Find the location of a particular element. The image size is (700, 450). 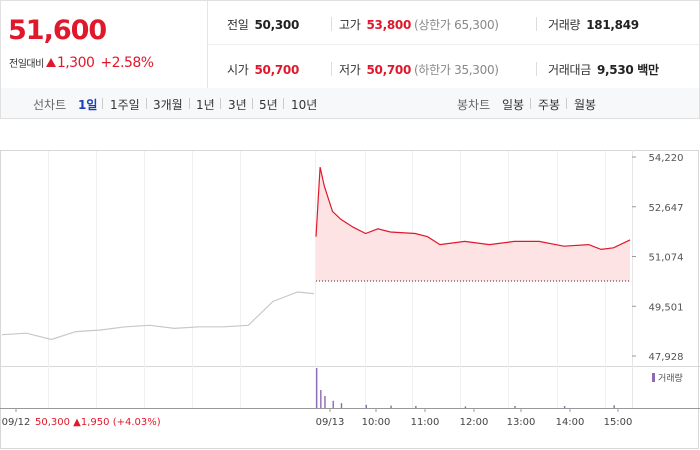

tab-1-week: 1주일 is located at coordinates (125, 105).